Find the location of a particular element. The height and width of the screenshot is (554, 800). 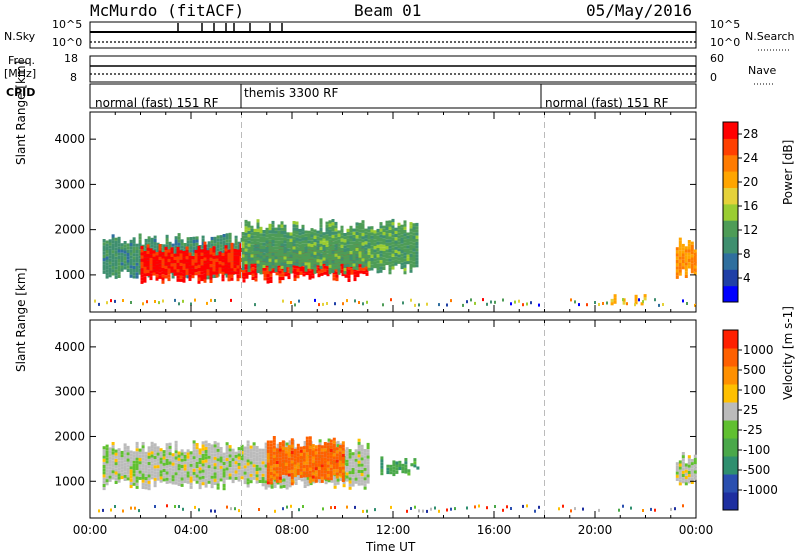

y-tick-label: 3000 is located at coordinates (69, 184).